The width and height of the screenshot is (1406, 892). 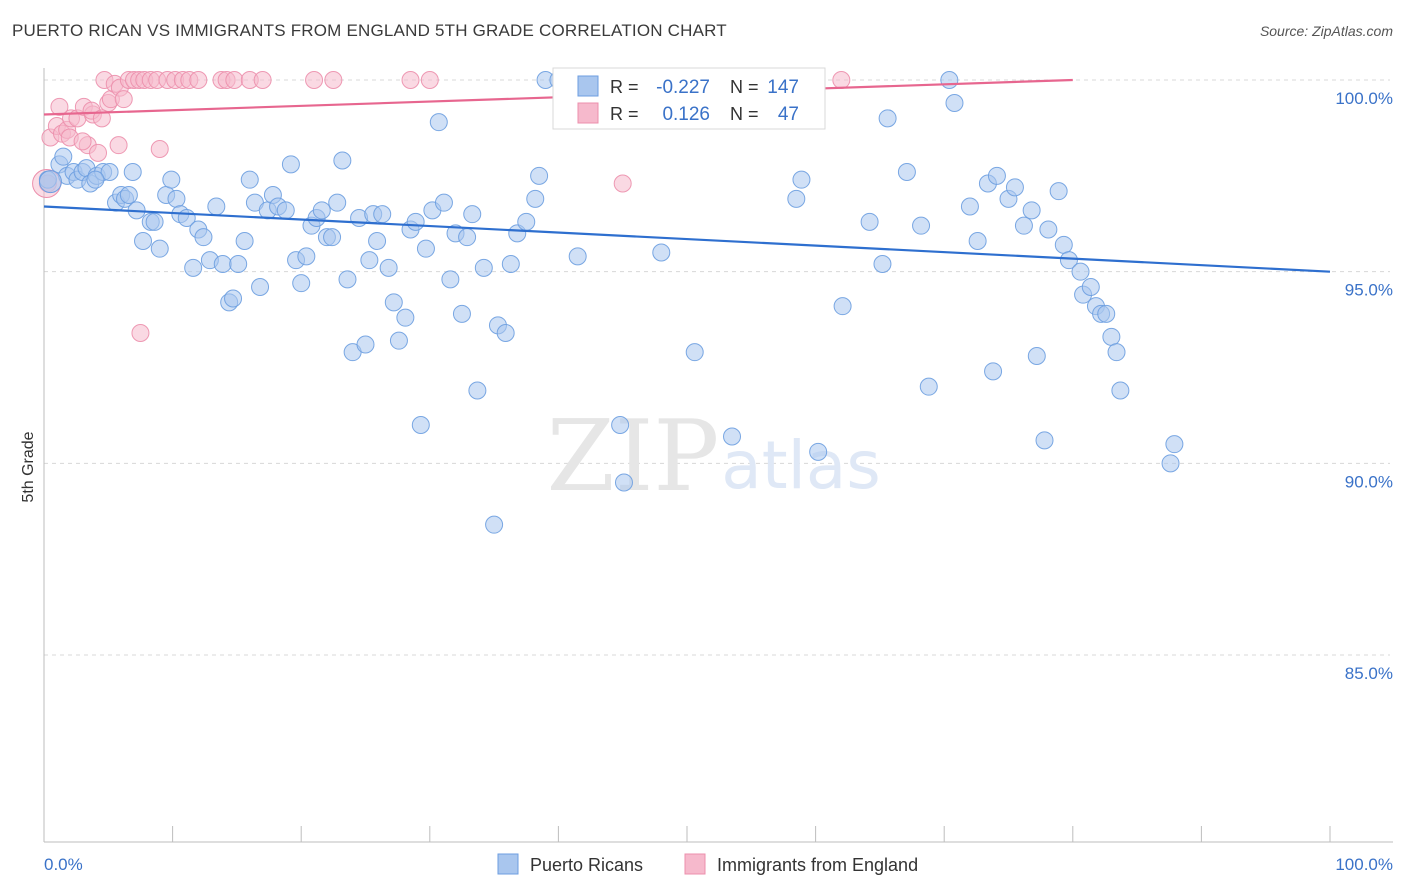 I want to click on zipatlas-watermark: ZIP atlas, so click(x=714, y=457).